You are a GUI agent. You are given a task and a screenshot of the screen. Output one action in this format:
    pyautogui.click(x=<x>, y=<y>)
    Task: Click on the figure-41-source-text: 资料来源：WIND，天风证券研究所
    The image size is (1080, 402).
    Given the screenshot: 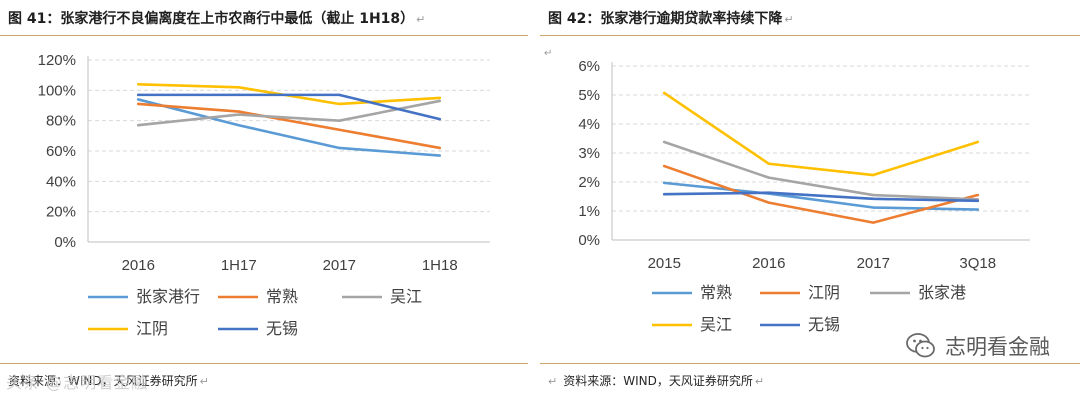 What is the action you would take?
    pyautogui.click(x=103, y=381)
    